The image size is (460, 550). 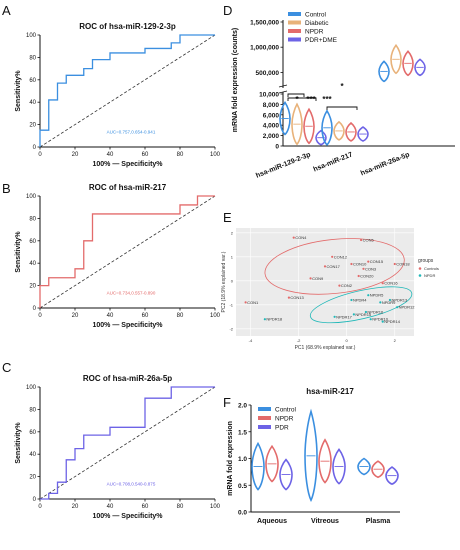 What do you see at coordinates (6, 367) in the screenshot?
I see `panel-letter-c: C` at bounding box center [6, 367].